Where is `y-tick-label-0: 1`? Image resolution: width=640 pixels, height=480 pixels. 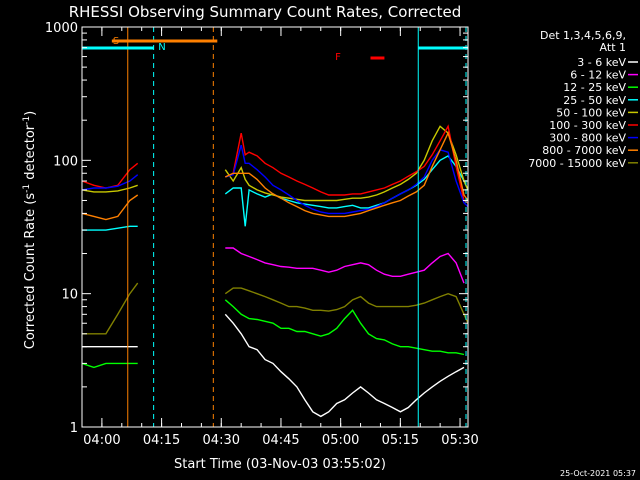 y-tick-label-0: 1 is located at coordinates (74, 428).